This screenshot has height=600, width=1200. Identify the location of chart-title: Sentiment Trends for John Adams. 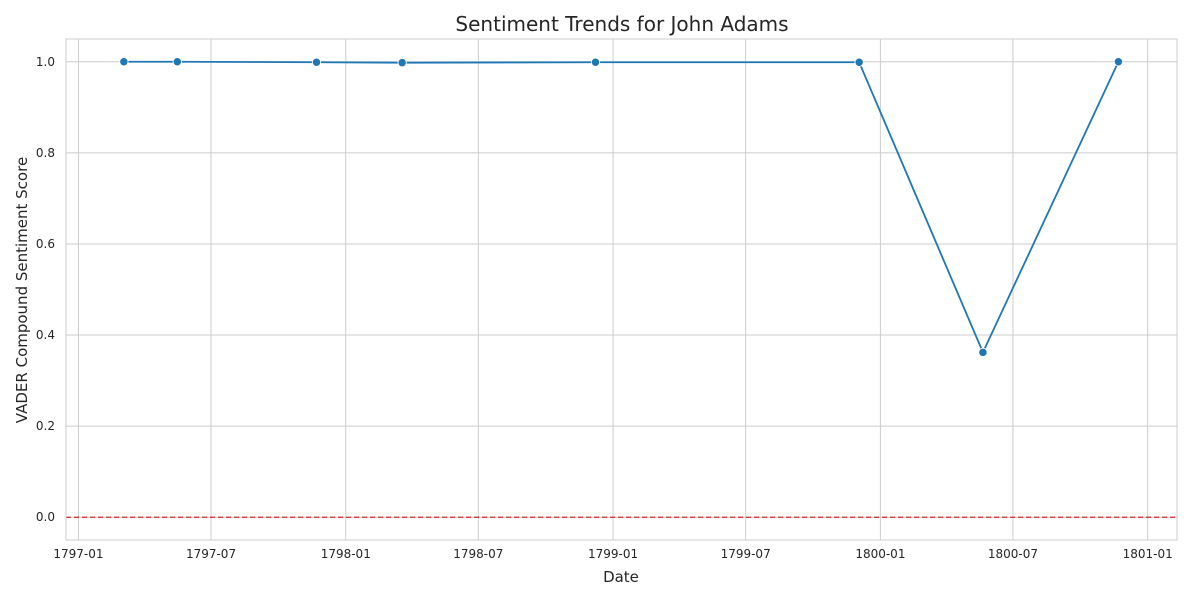
(621, 24).